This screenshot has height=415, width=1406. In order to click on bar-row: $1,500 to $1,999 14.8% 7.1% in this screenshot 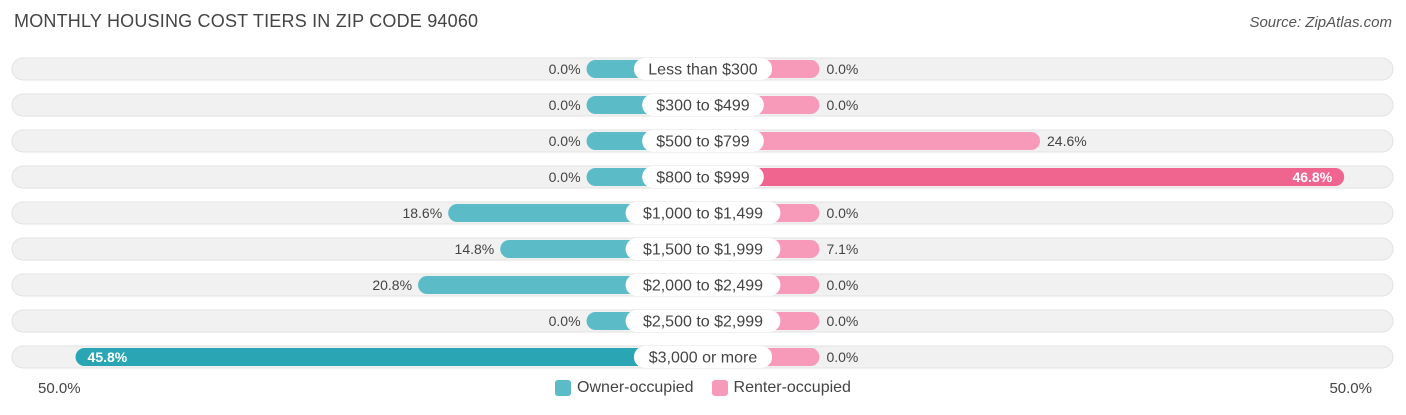, I will do `click(702, 249)`.